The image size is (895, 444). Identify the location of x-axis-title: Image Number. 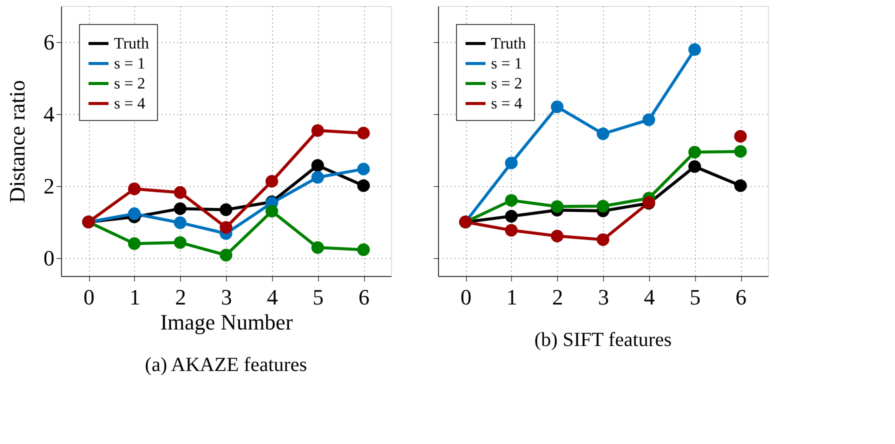
(227, 322).